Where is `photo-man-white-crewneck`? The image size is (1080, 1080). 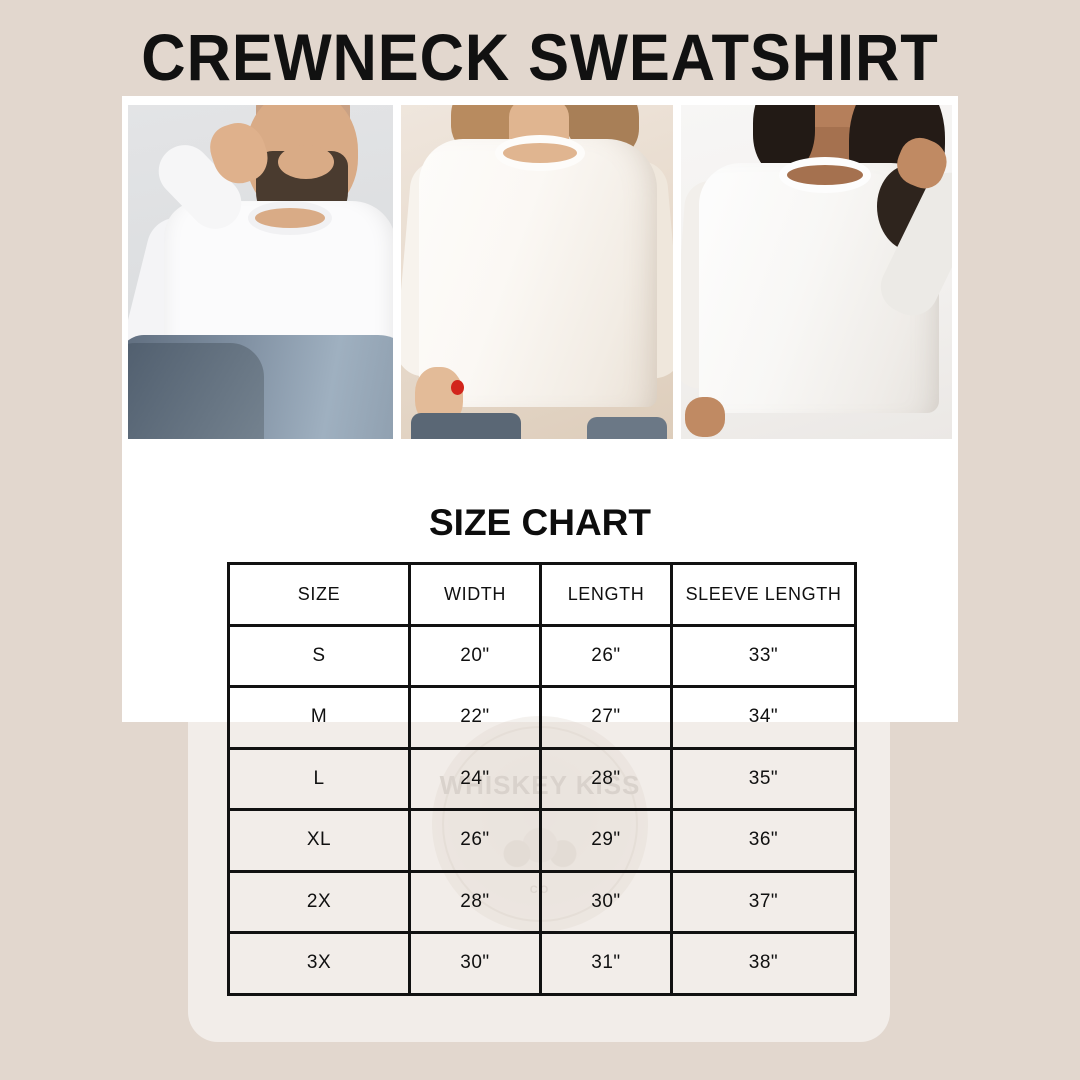
photo-man-white-crewneck is located at coordinates (260, 272).